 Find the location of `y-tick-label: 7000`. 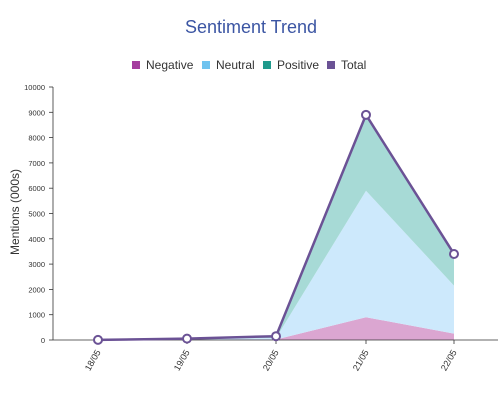

y-tick-label: 7000 is located at coordinates (36, 163).